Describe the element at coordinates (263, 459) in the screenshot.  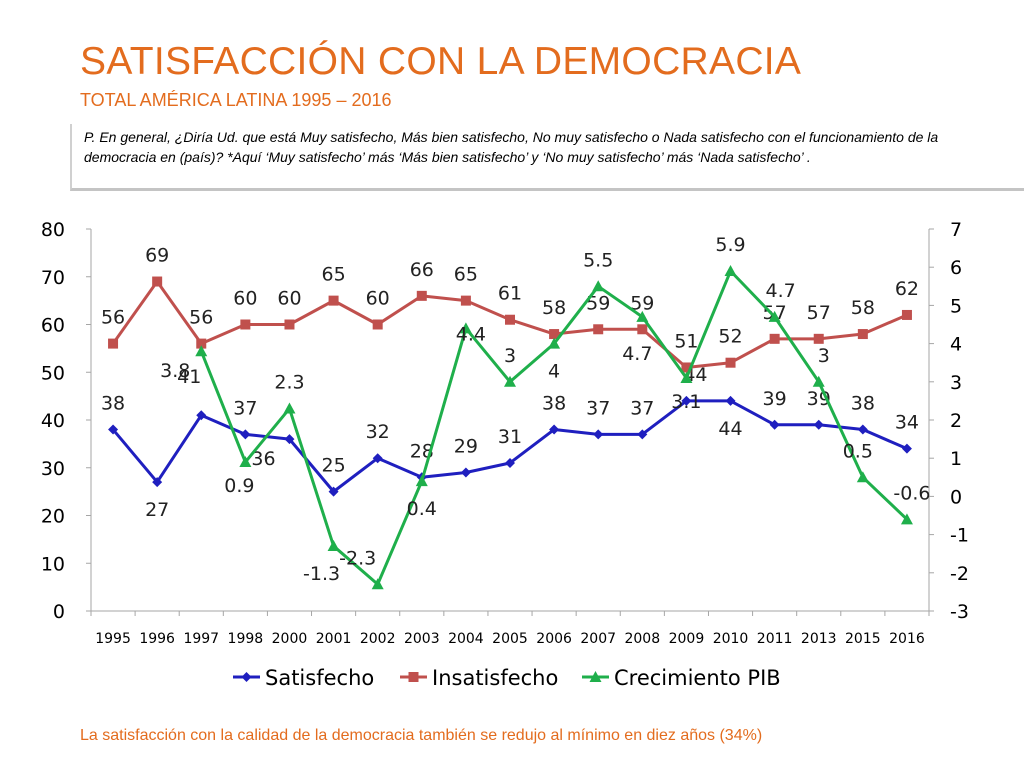
I see `data-label-satisfecho: 36` at that location.